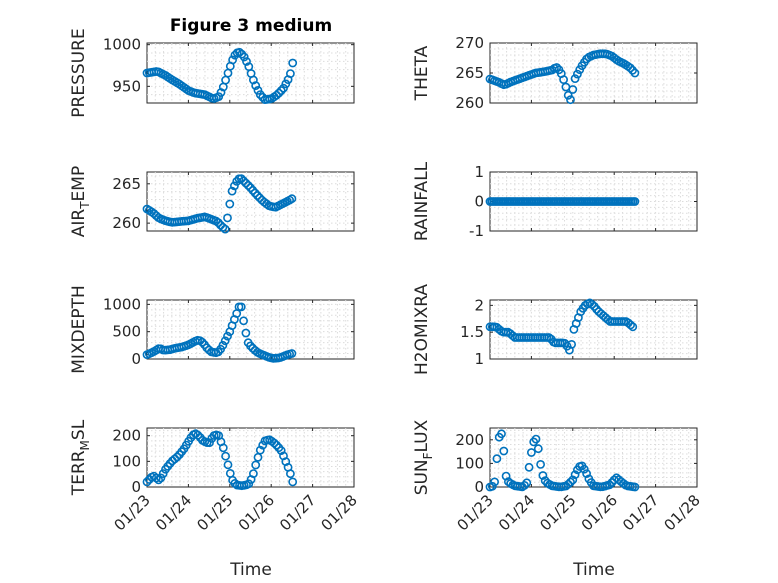 Image resolution: width=778 pixels, height=583 pixels. What do you see at coordinates (475, 512) in the screenshot?
I see `x-tick-label: 01/23` at bounding box center [475, 512].